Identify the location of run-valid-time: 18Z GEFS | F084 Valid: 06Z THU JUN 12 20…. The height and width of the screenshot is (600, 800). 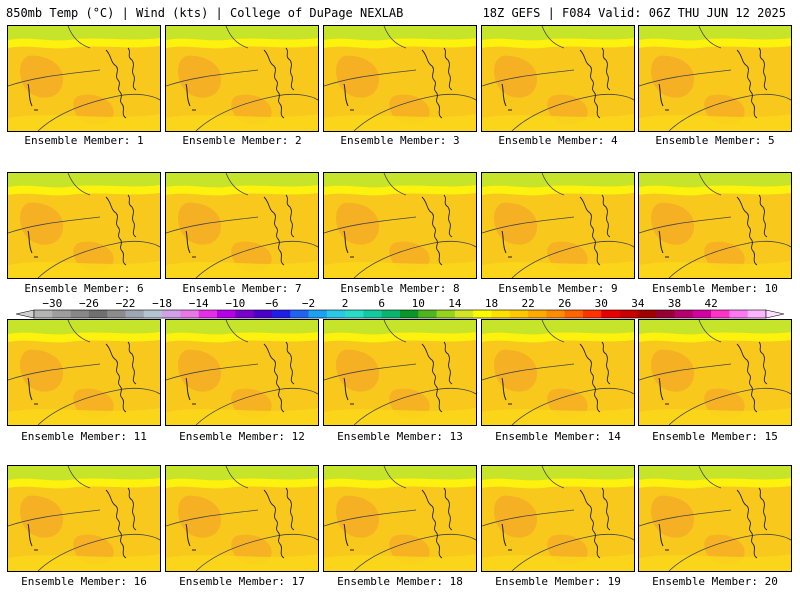
(634, 13).